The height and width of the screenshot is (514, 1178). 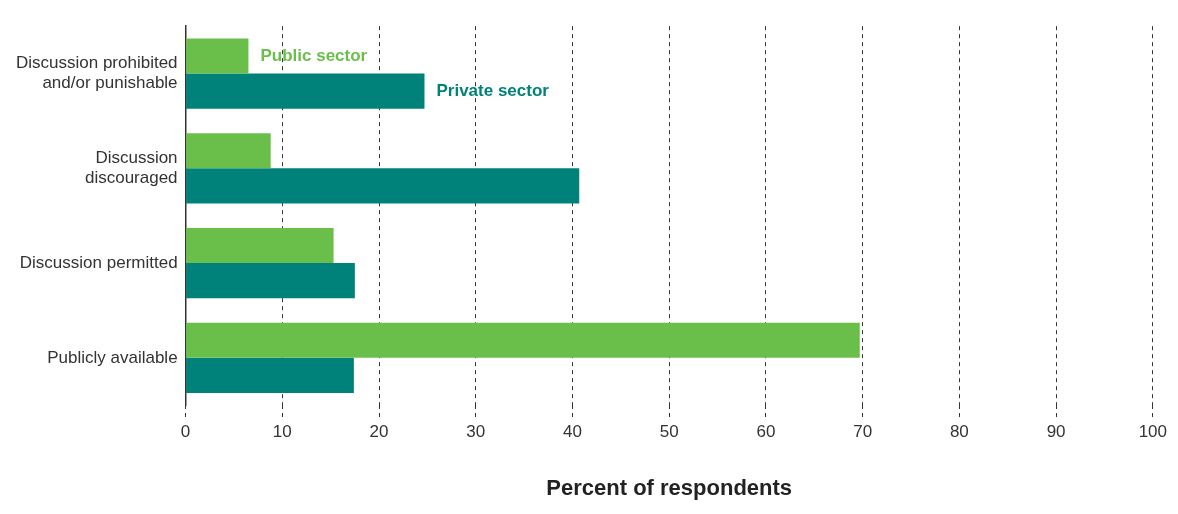 What do you see at coordinates (476, 432) in the screenshot?
I see `x-tick-label: 30` at bounding box center [476, 432].